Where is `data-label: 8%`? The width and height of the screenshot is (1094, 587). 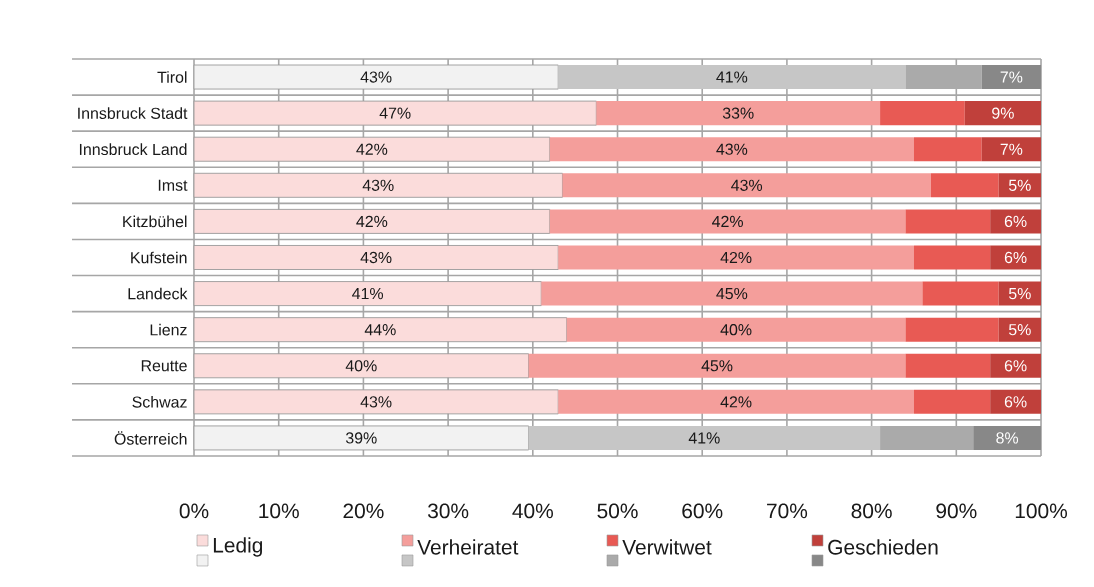 data-label: 8% is located at coordinates (1007, 438).